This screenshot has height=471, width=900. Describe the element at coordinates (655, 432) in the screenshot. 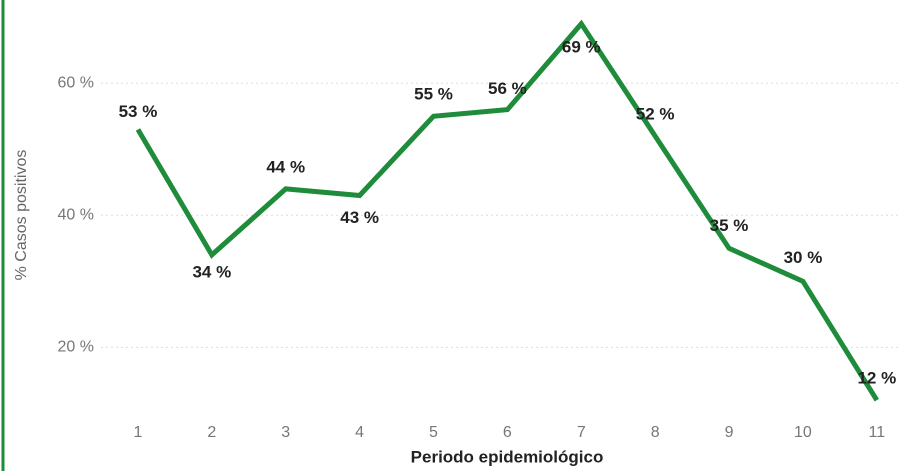

I see `x-tick-label: 8` at that location.